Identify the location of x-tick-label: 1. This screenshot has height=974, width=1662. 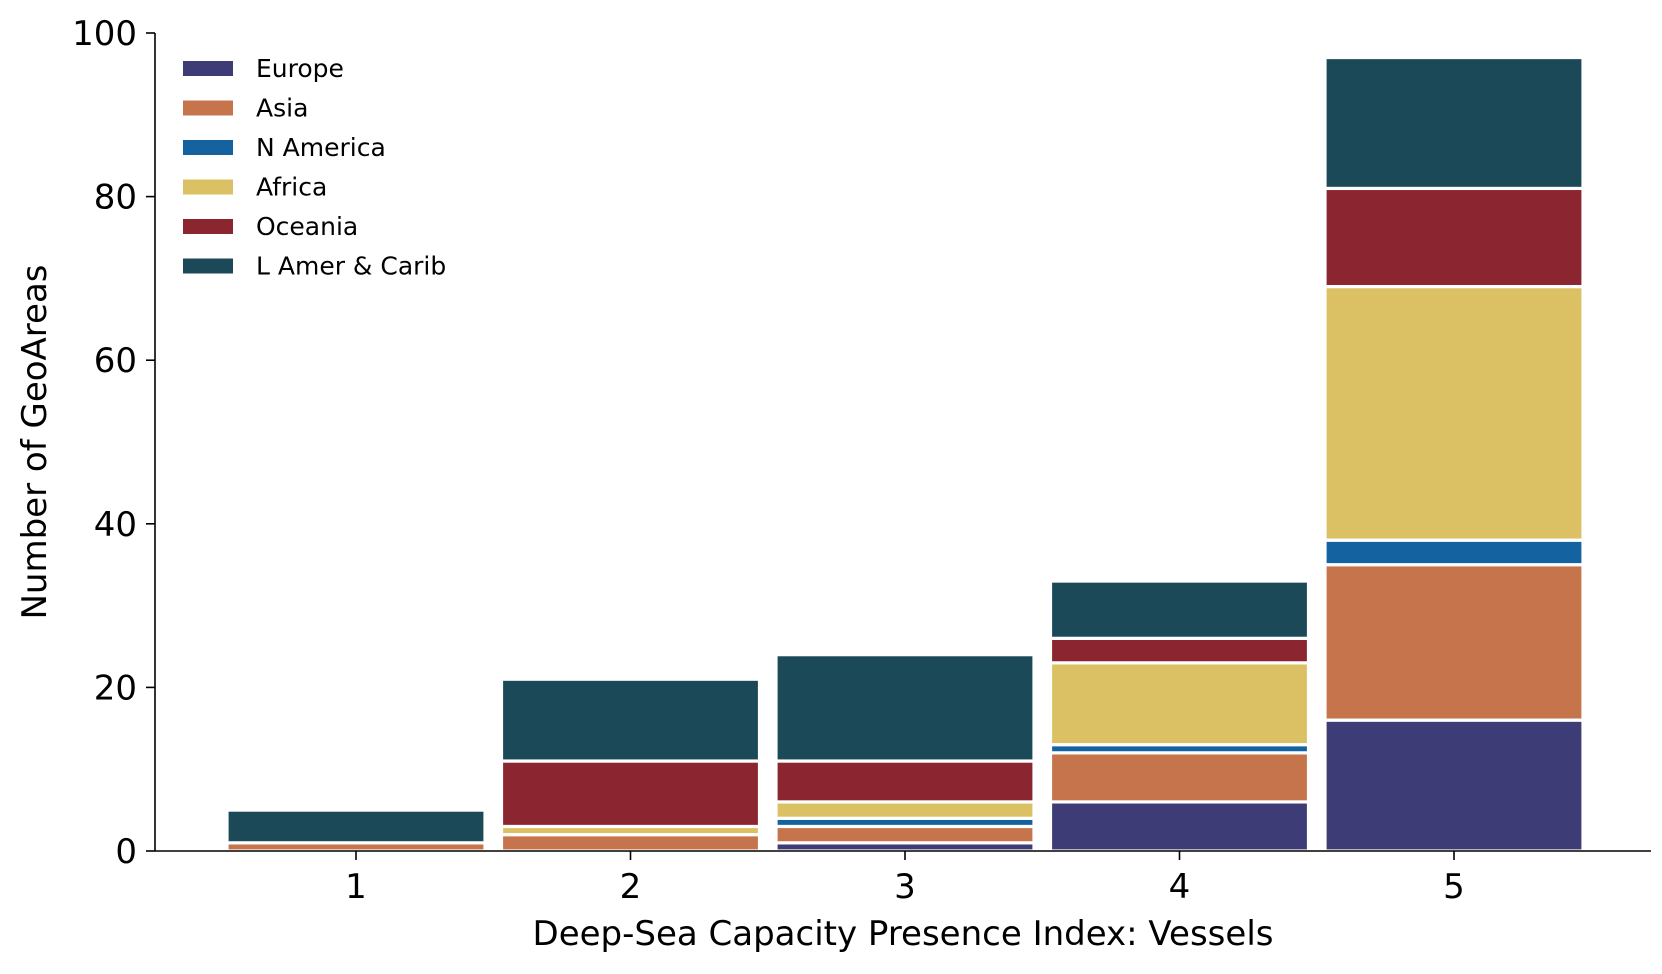
(356, 887).